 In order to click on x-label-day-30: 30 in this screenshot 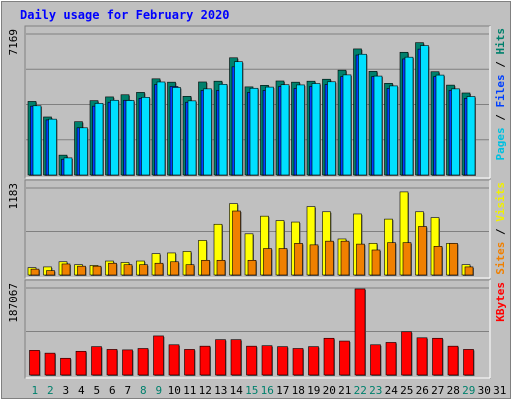, I will do `click(484, 390)`.